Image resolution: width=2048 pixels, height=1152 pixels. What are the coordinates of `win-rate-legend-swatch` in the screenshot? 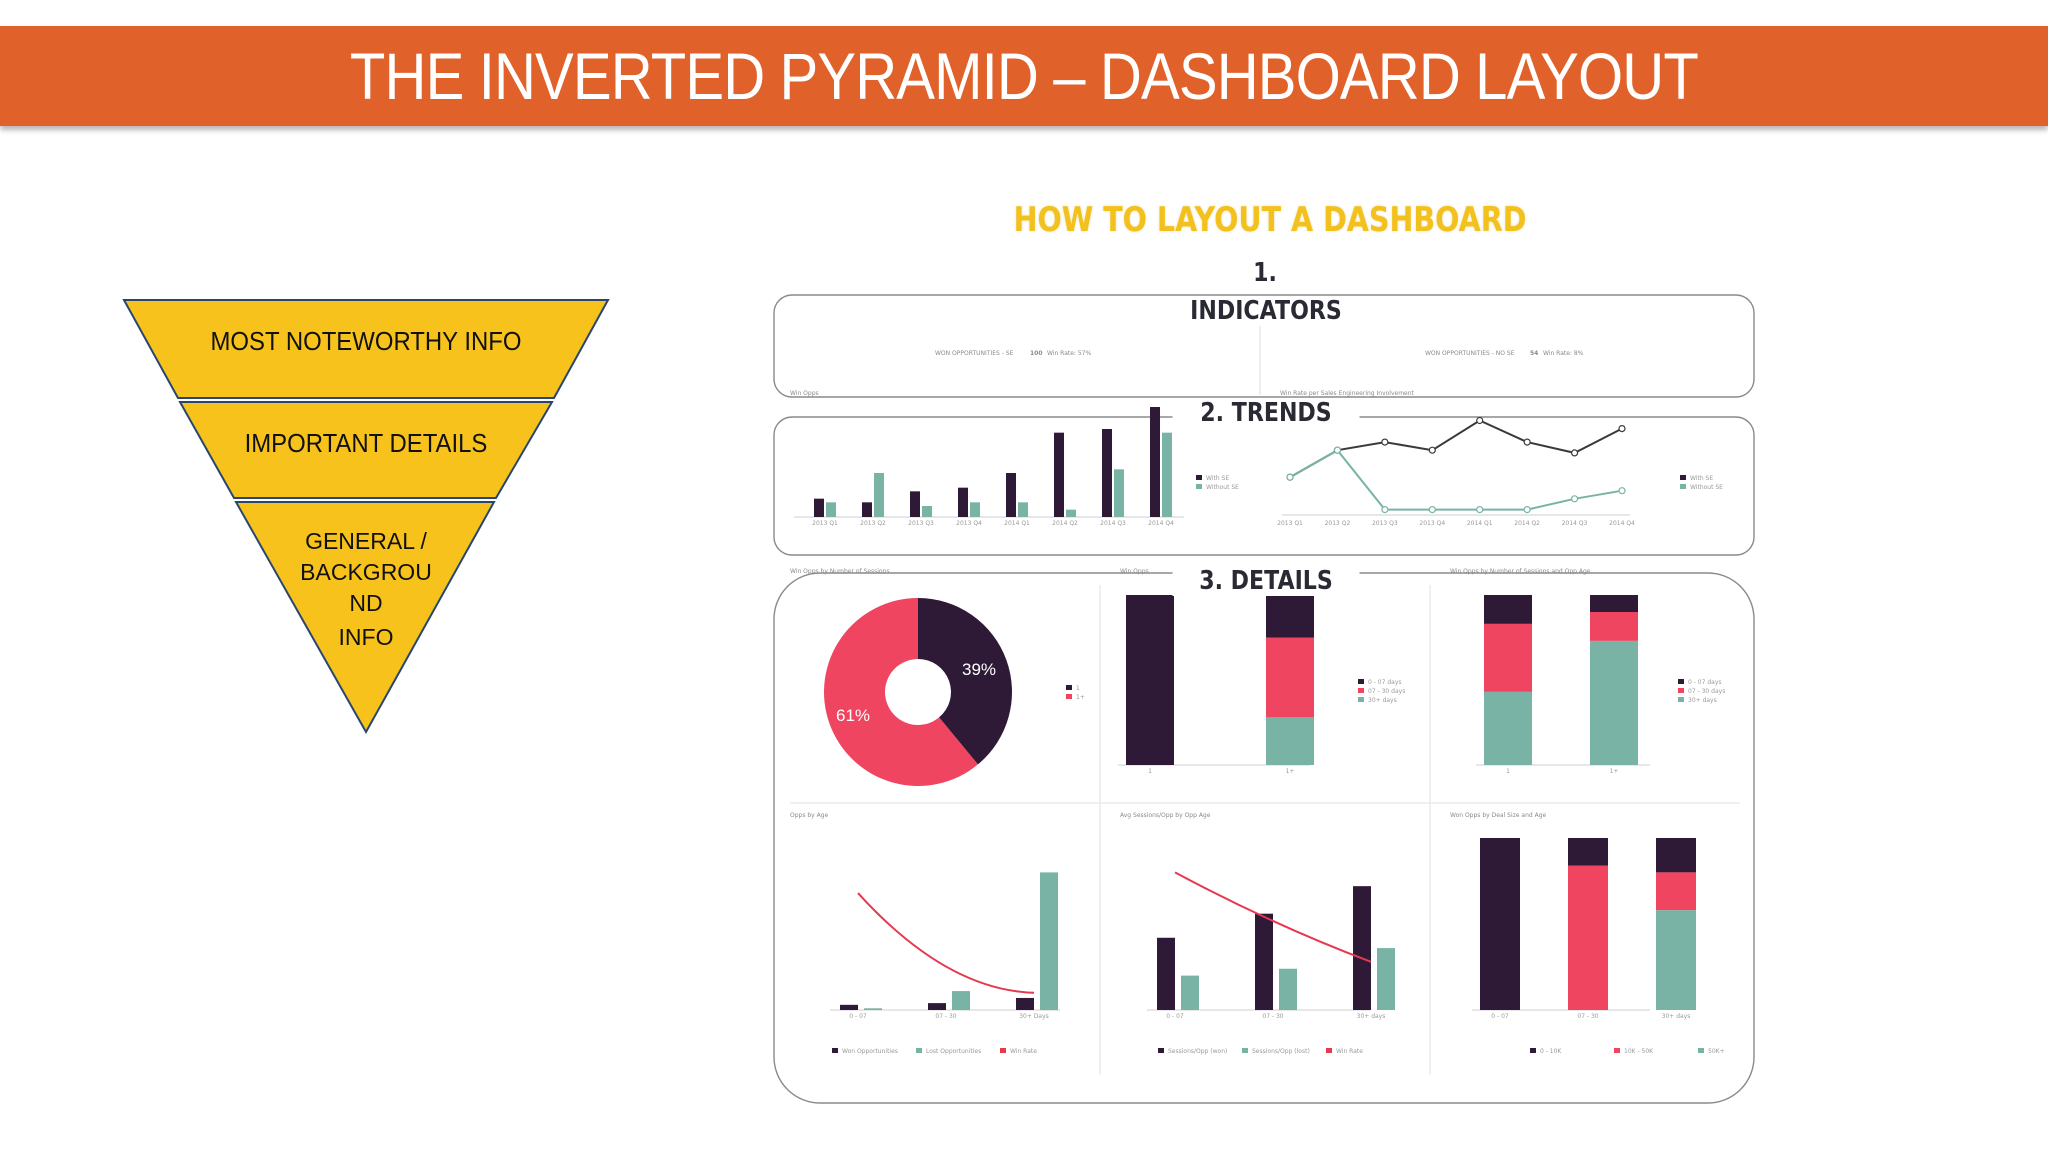 It's located at (1683, 486).